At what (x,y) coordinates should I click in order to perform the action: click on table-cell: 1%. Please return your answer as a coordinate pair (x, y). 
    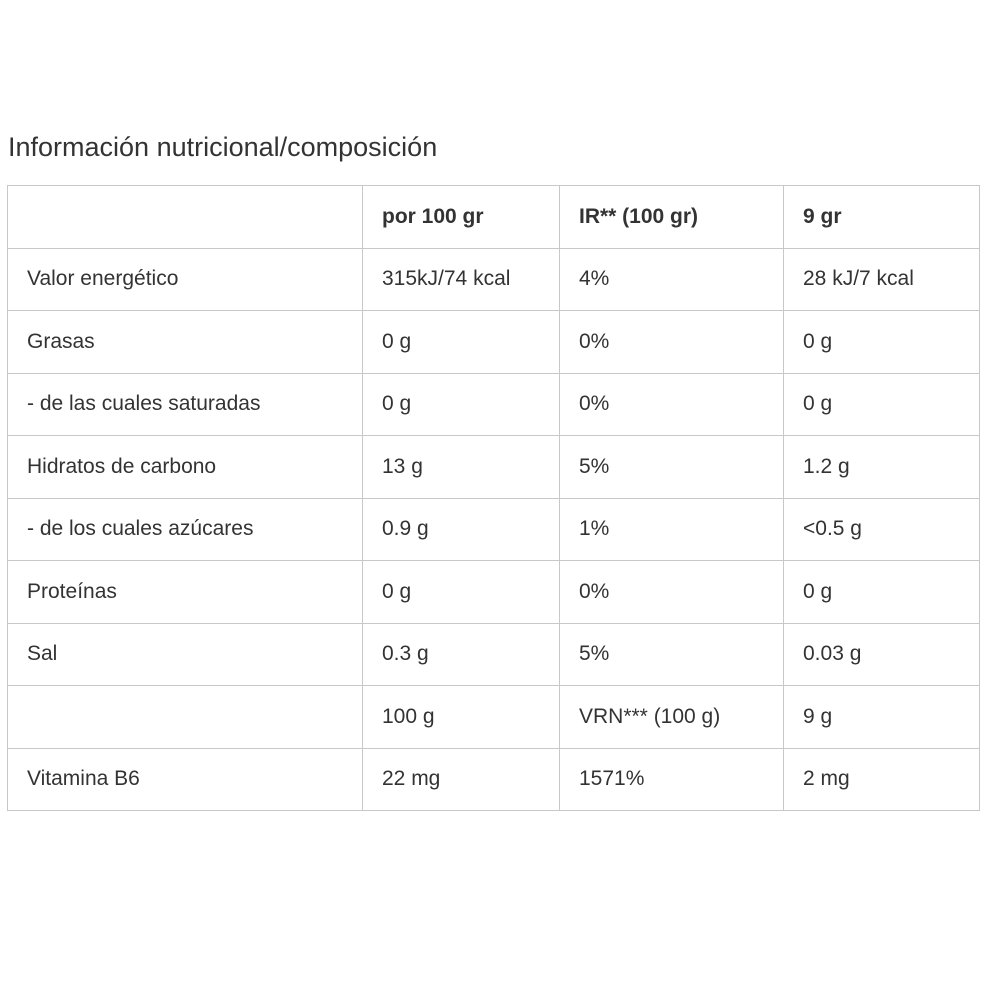
    Looking at the image, I should click on (671, 529).